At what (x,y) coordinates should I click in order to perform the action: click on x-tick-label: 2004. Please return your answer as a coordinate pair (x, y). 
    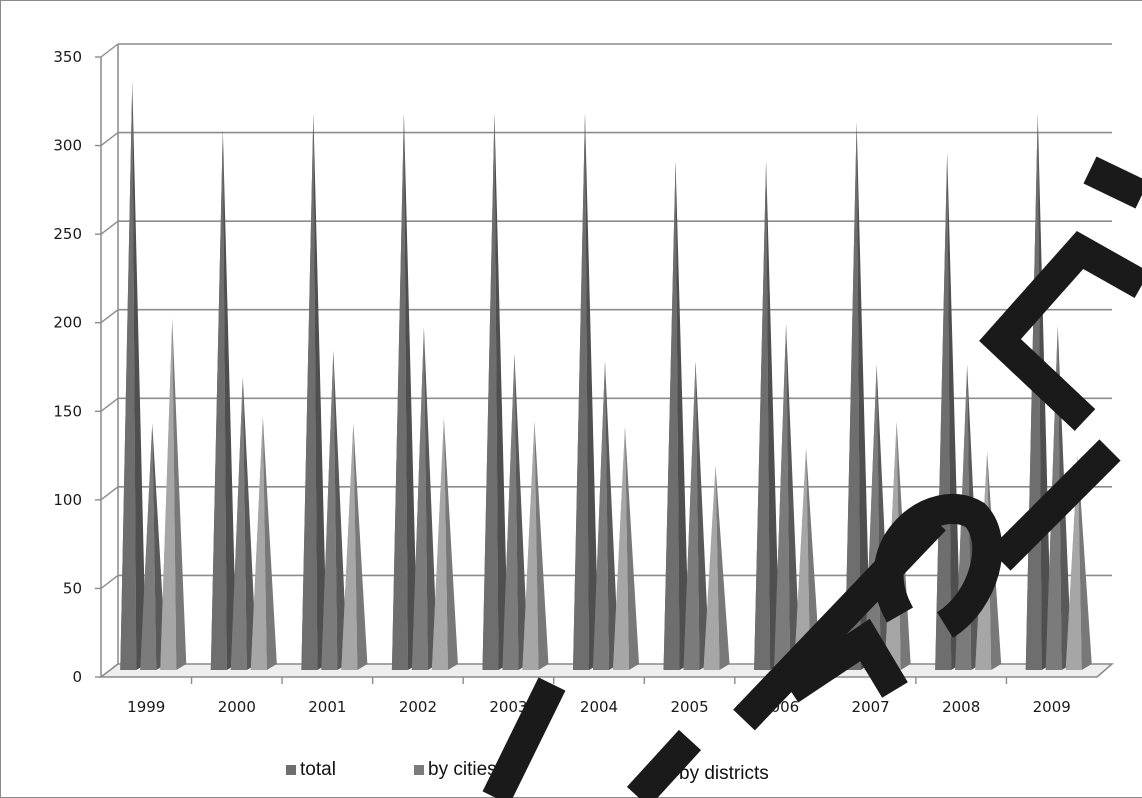
    Looking at the image, I should click on (599, 707).